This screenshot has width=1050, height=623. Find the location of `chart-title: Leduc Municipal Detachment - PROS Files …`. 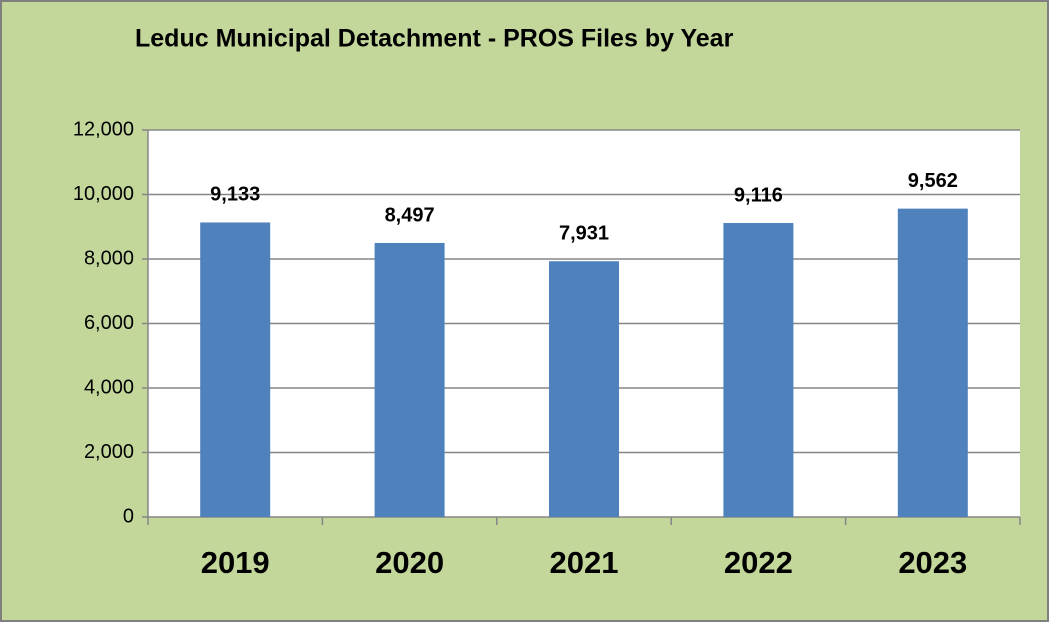

chart-title: Leduc Municipal Detachment - PROS Files … is located at coordinates (434, 39).